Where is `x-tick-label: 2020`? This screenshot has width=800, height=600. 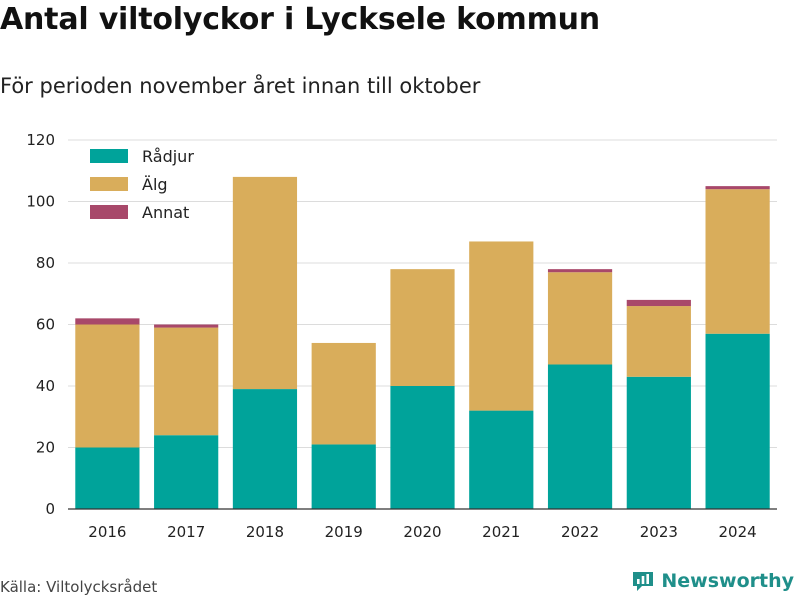 x-tick-label: 2020 is located at coordinates (422, 532).